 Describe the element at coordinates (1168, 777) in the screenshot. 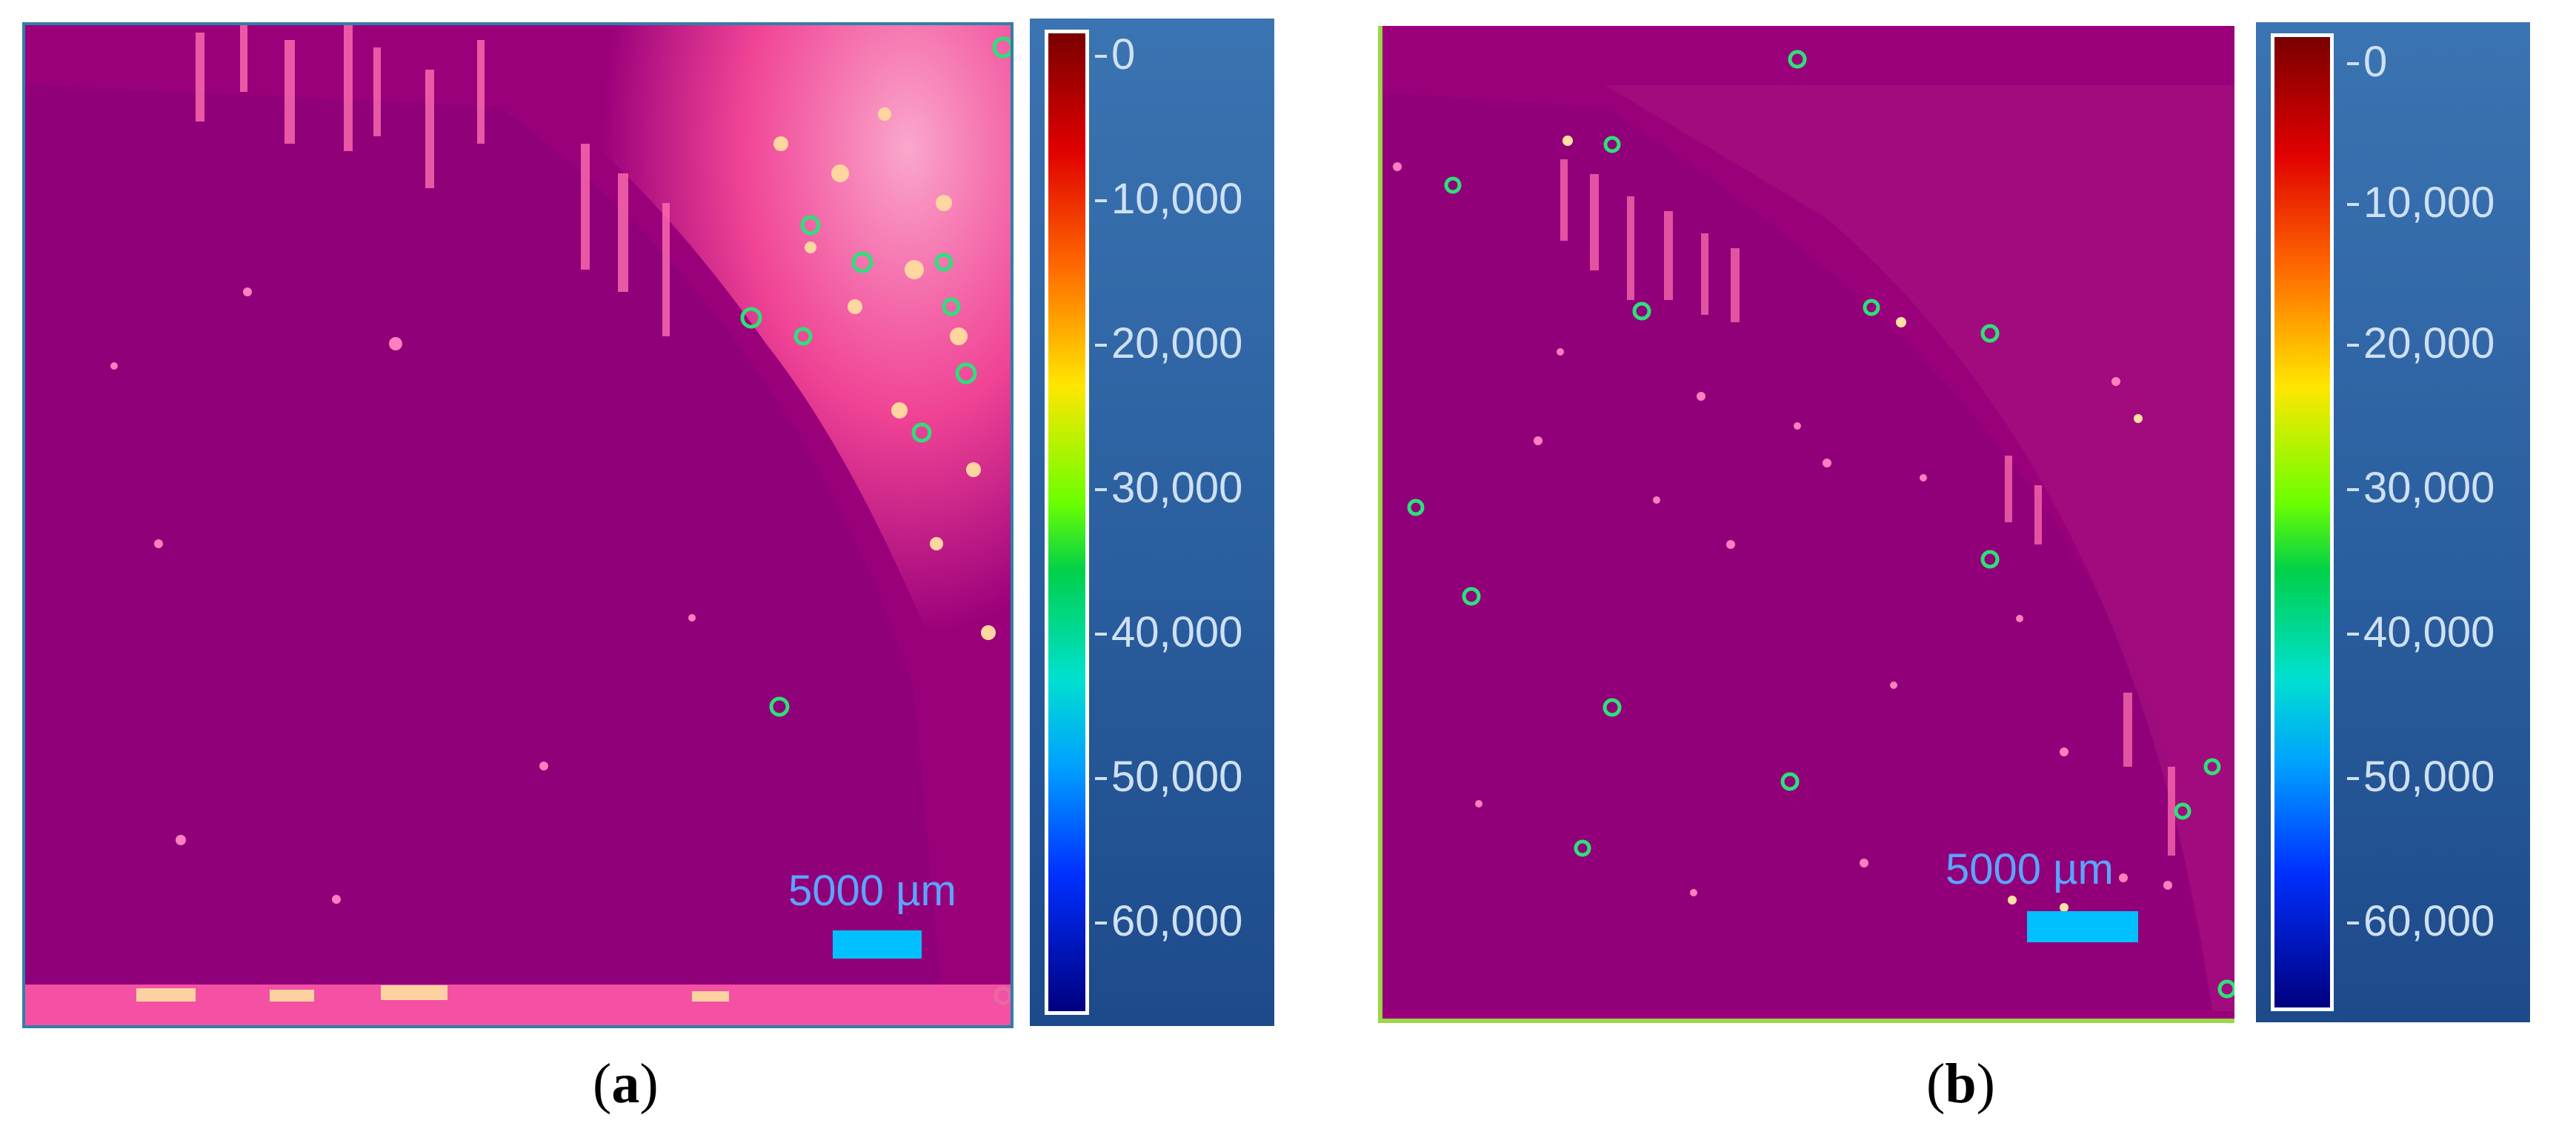

I see `panel-a-tick-5: 50,000` at that location.